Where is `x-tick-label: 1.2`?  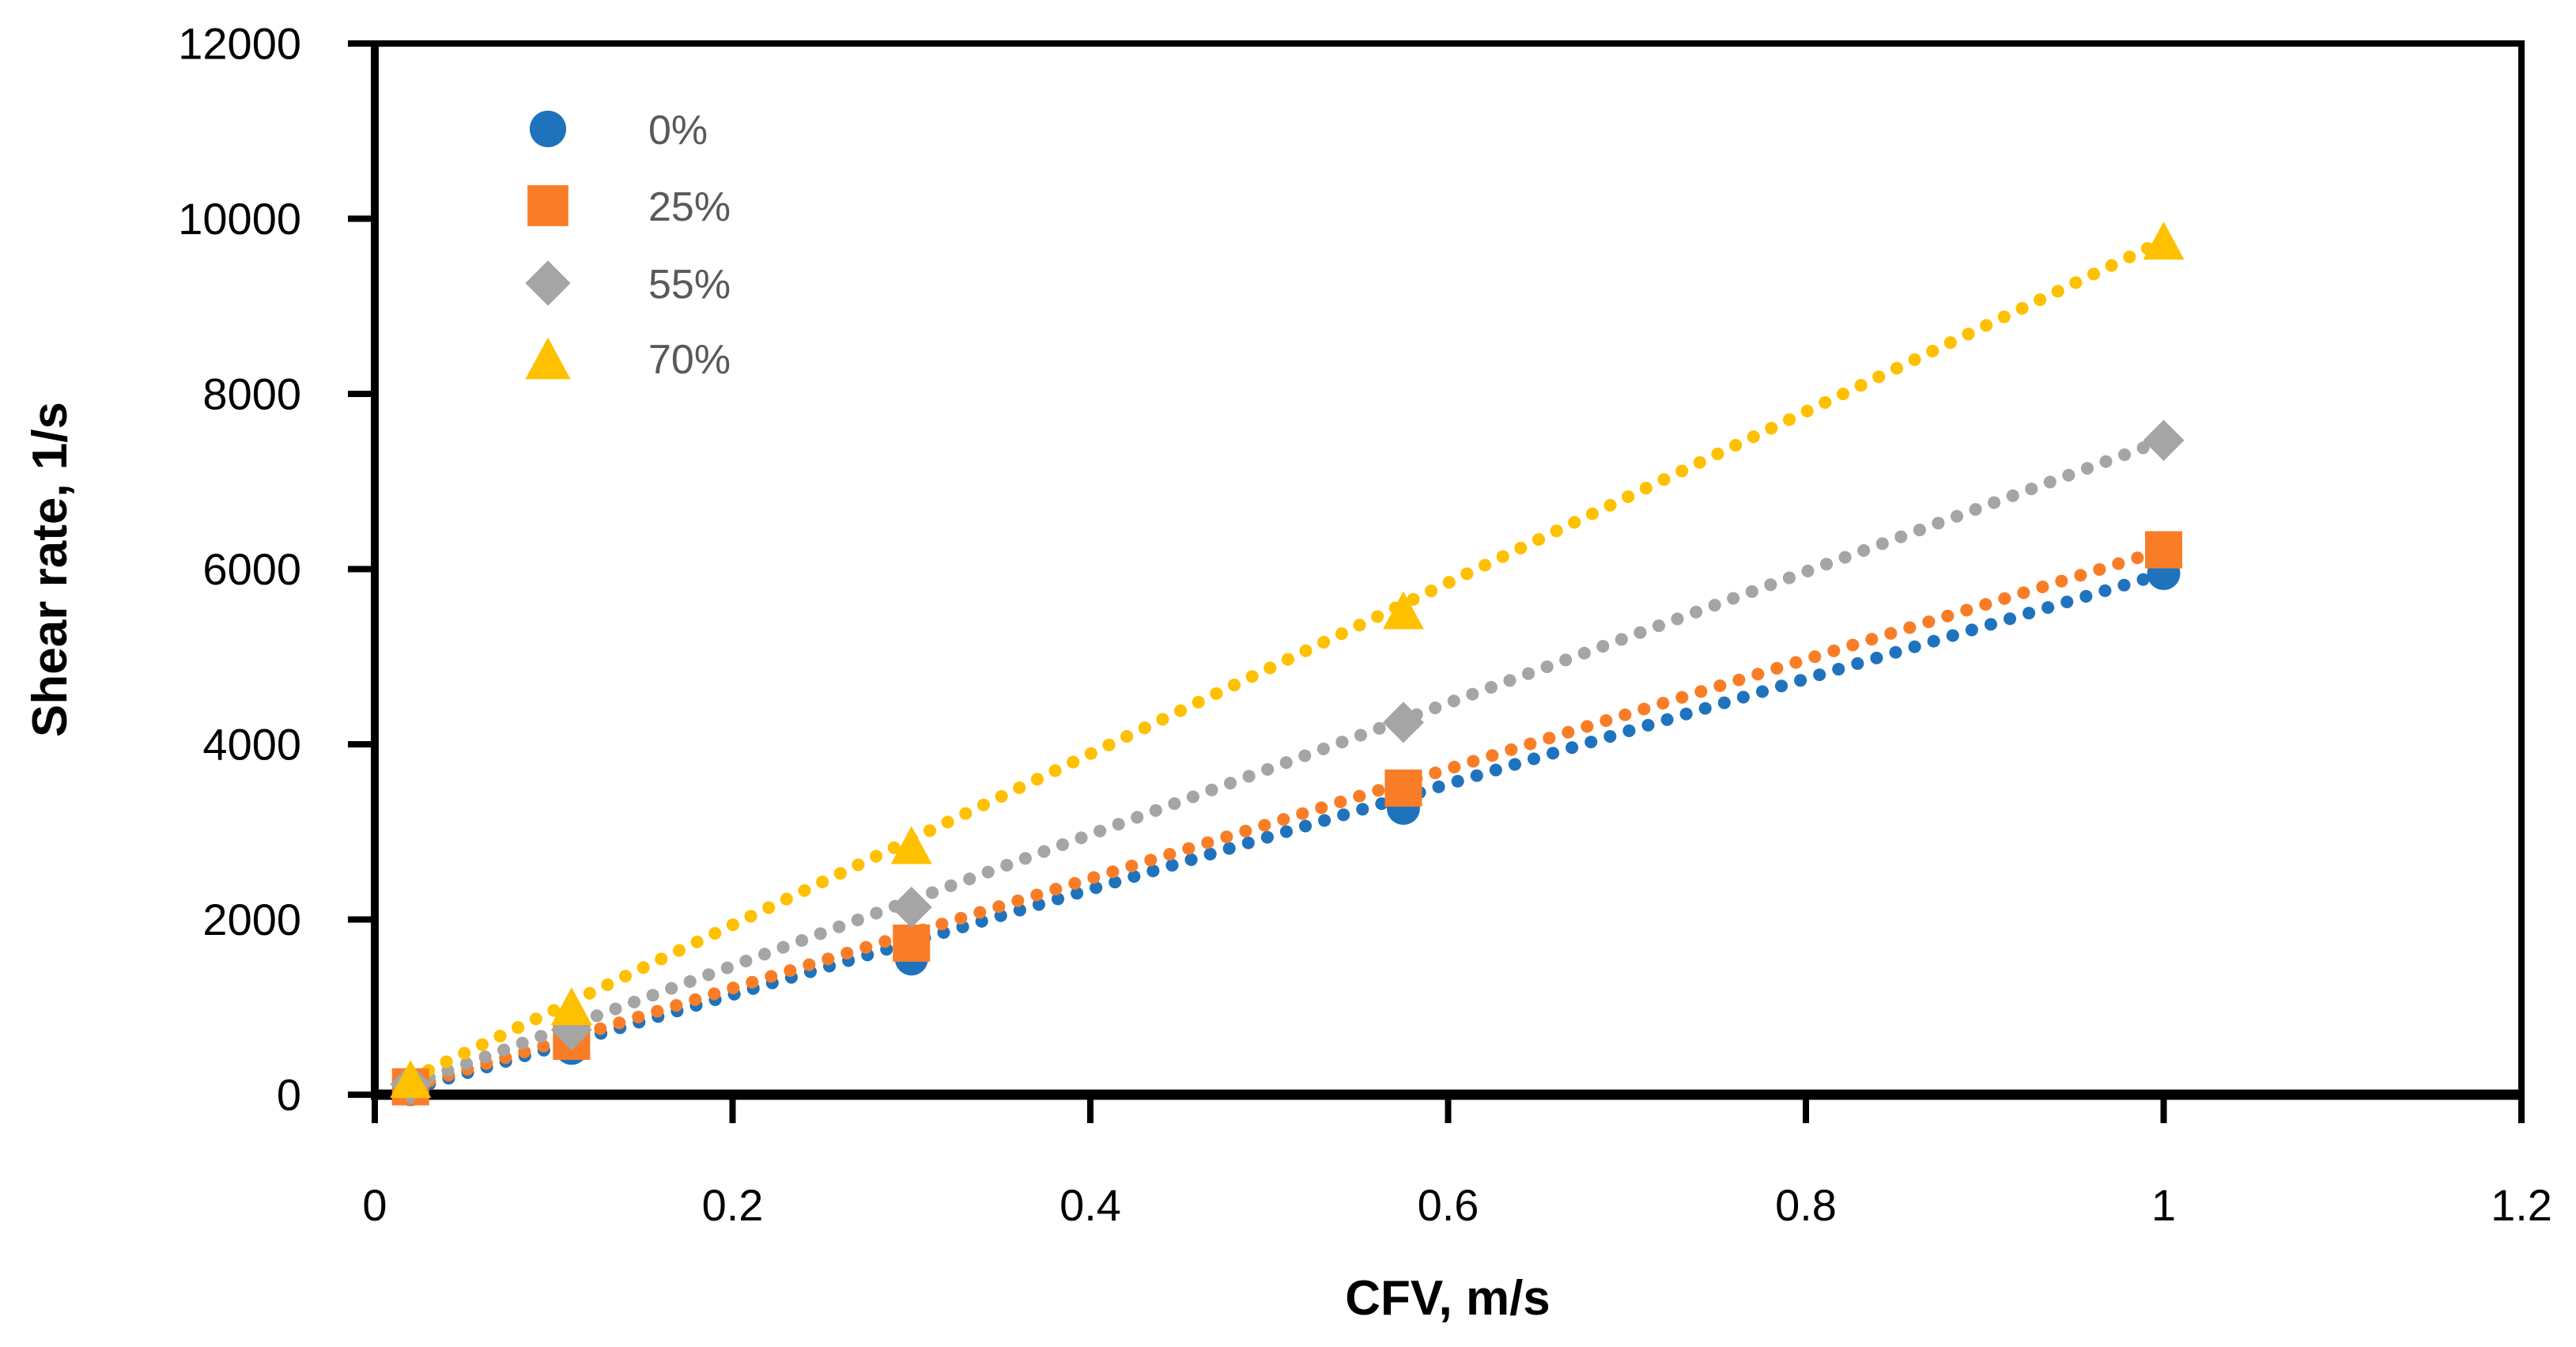 x-tick-label: 1.2 is located at coordinates (2521, 1205).